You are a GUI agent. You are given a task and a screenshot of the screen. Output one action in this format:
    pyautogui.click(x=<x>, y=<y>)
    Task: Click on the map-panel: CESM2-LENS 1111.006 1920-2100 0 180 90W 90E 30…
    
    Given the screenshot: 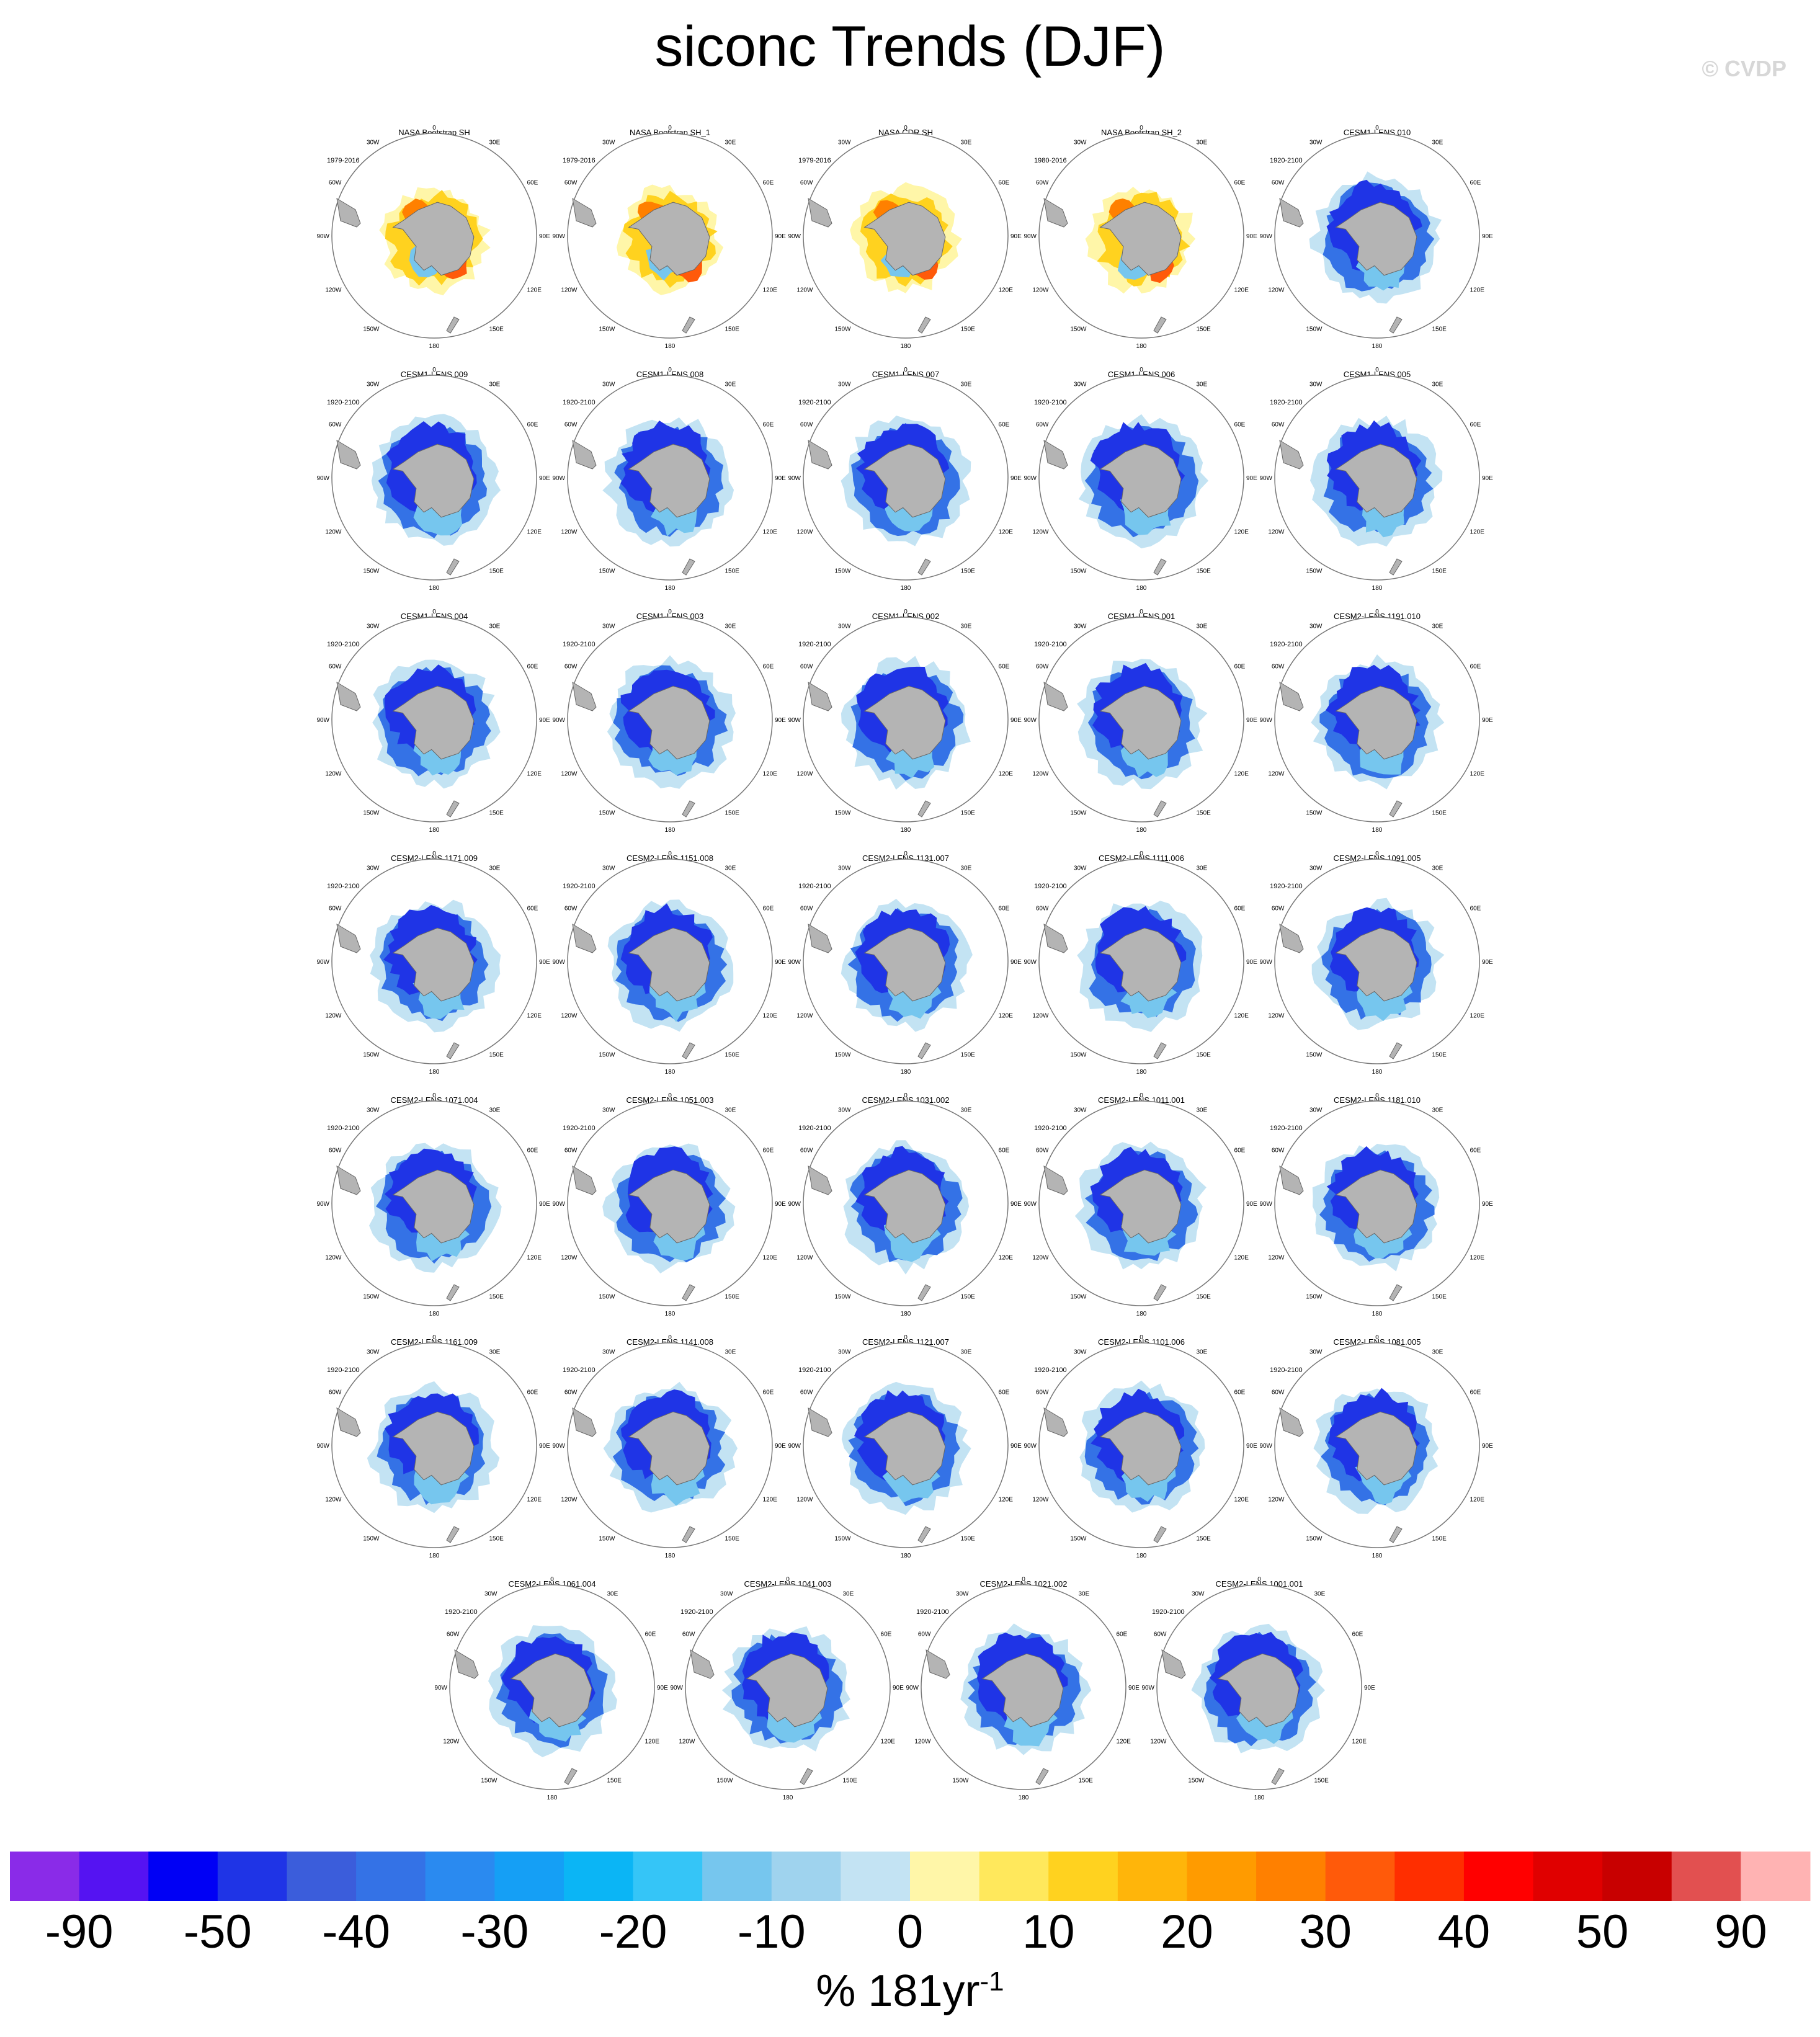 What is the action you would take?
    pyautogui.click(x=1140, y=963)
    